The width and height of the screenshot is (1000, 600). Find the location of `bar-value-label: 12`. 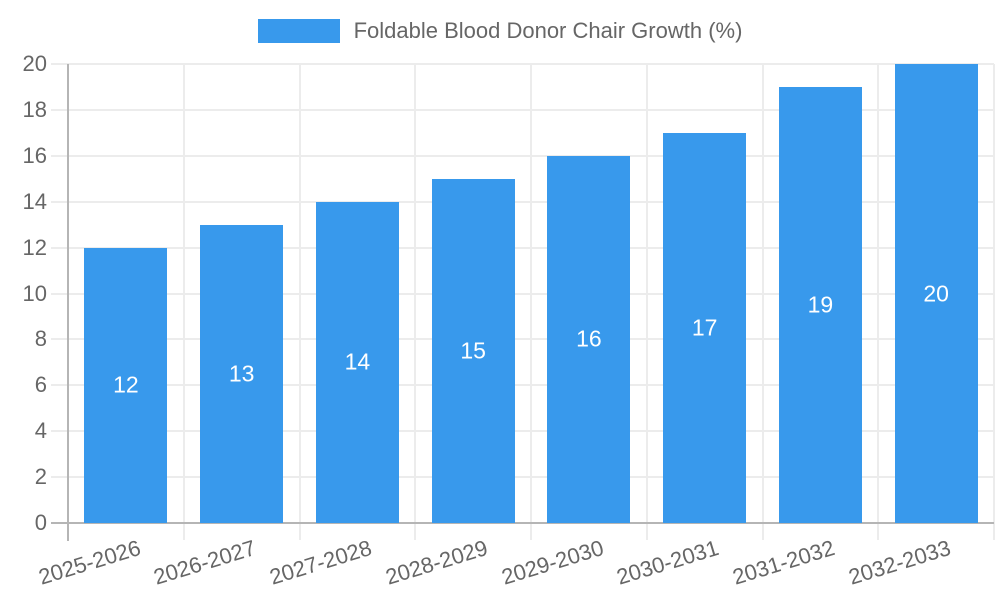

bar-value-label: 12 is located at coordinates (126, 384).